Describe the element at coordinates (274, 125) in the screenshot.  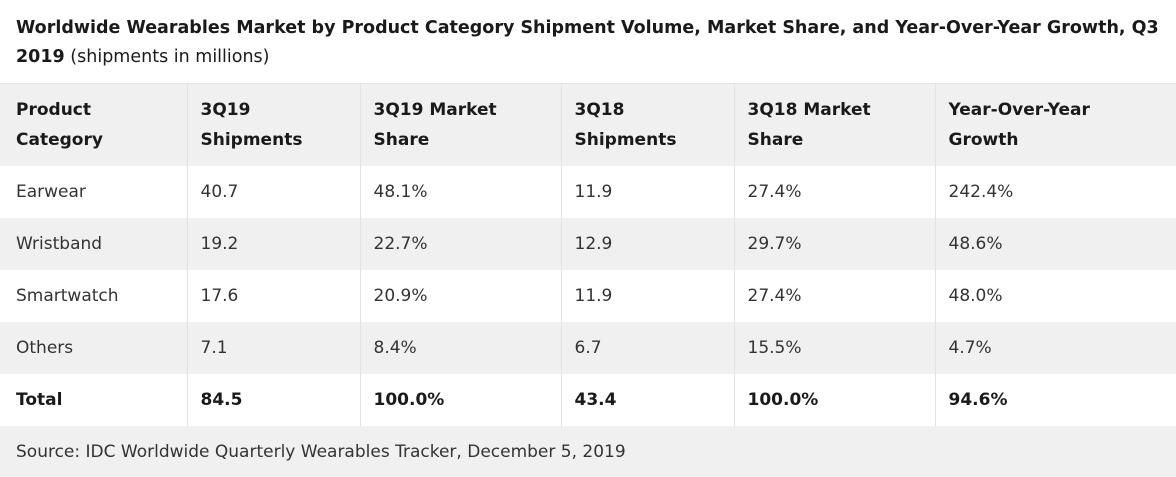
I see `col-header-3q19-shipments: 3Q19 Shipments` at that location.